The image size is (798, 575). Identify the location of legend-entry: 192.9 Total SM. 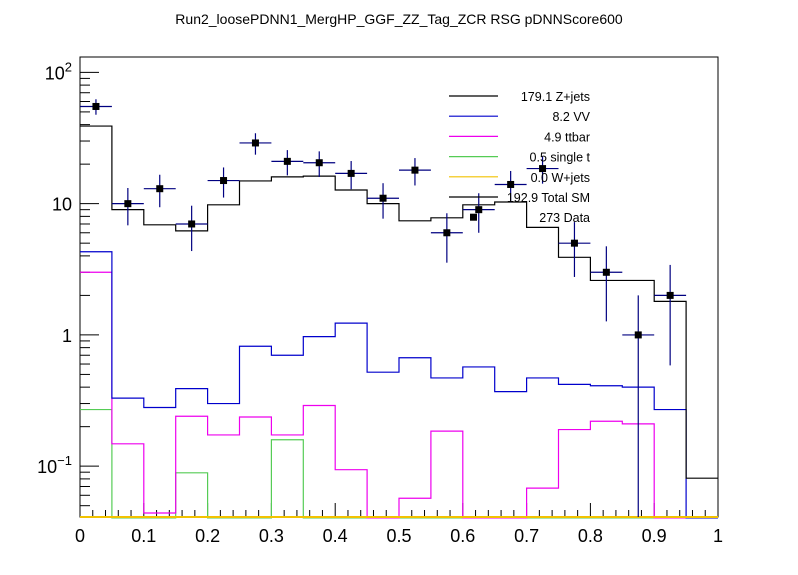
(519, 198).